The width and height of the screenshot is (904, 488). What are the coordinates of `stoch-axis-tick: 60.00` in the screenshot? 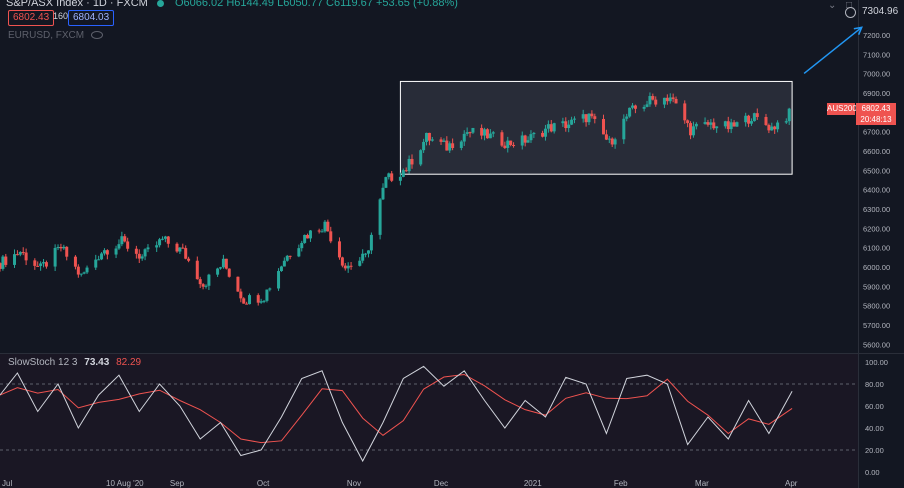 It's located at (874, 406).